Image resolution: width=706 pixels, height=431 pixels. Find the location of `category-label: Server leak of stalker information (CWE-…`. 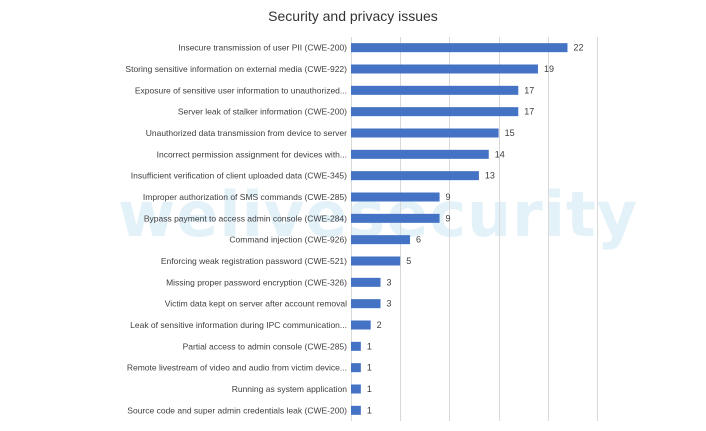

category-label: Server leak of stalker information (CWE-… is located at coordinates (262, 112).